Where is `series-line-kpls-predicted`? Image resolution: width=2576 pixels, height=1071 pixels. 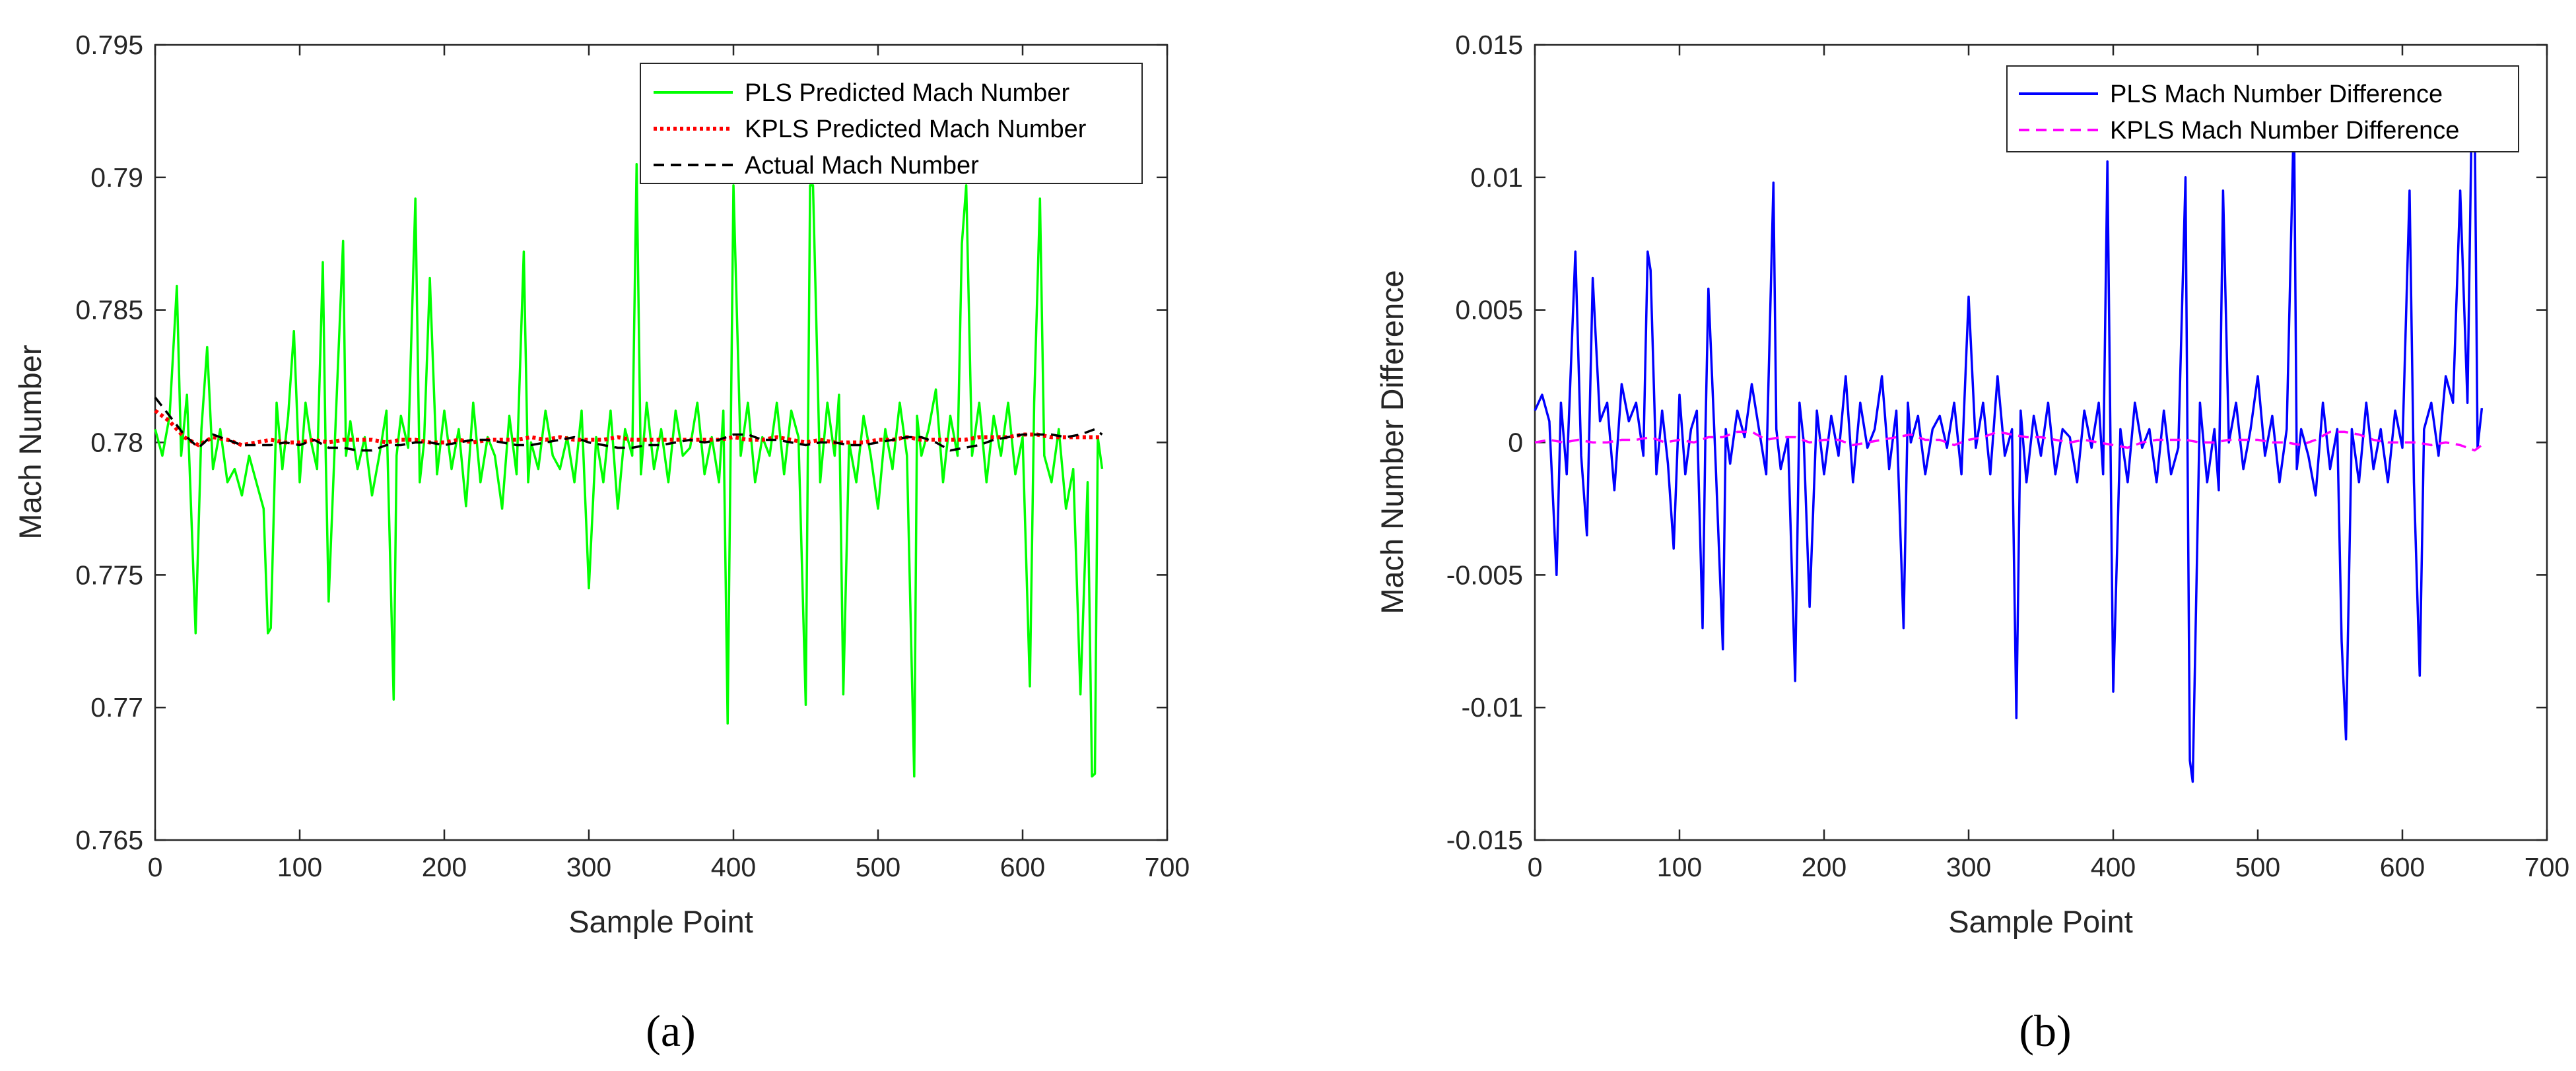 series-line-kpls-predicted is located at coordinates (628, 427).